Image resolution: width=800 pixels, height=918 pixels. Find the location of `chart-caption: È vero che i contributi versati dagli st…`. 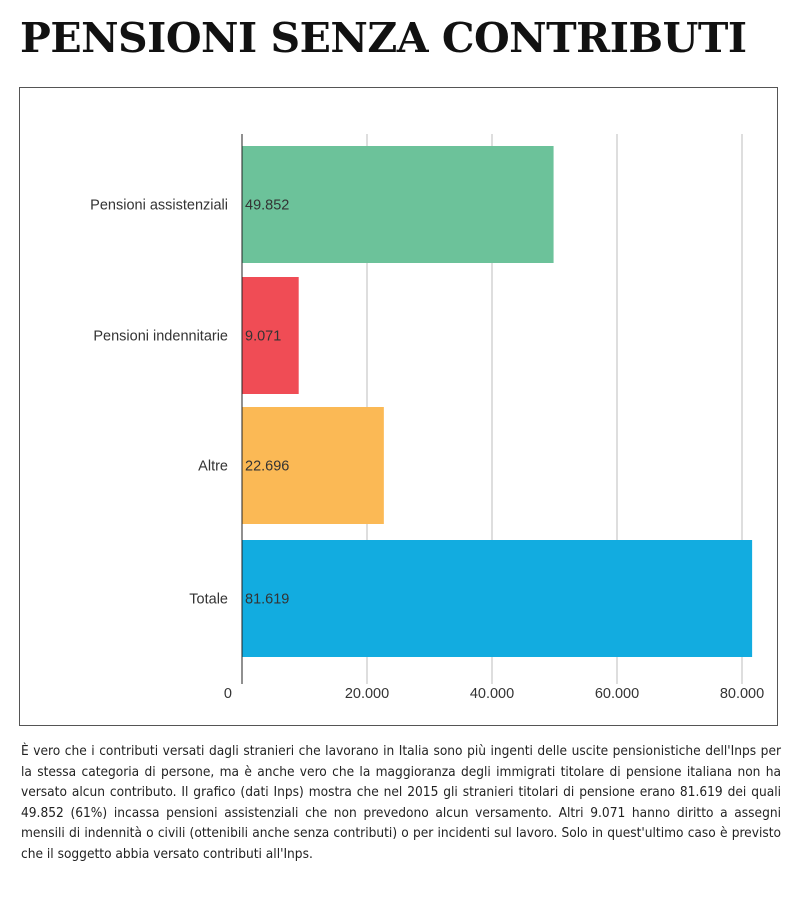

chart-caption: È vero che i contributi versati dagli st… is located at coordinates (401, 802).